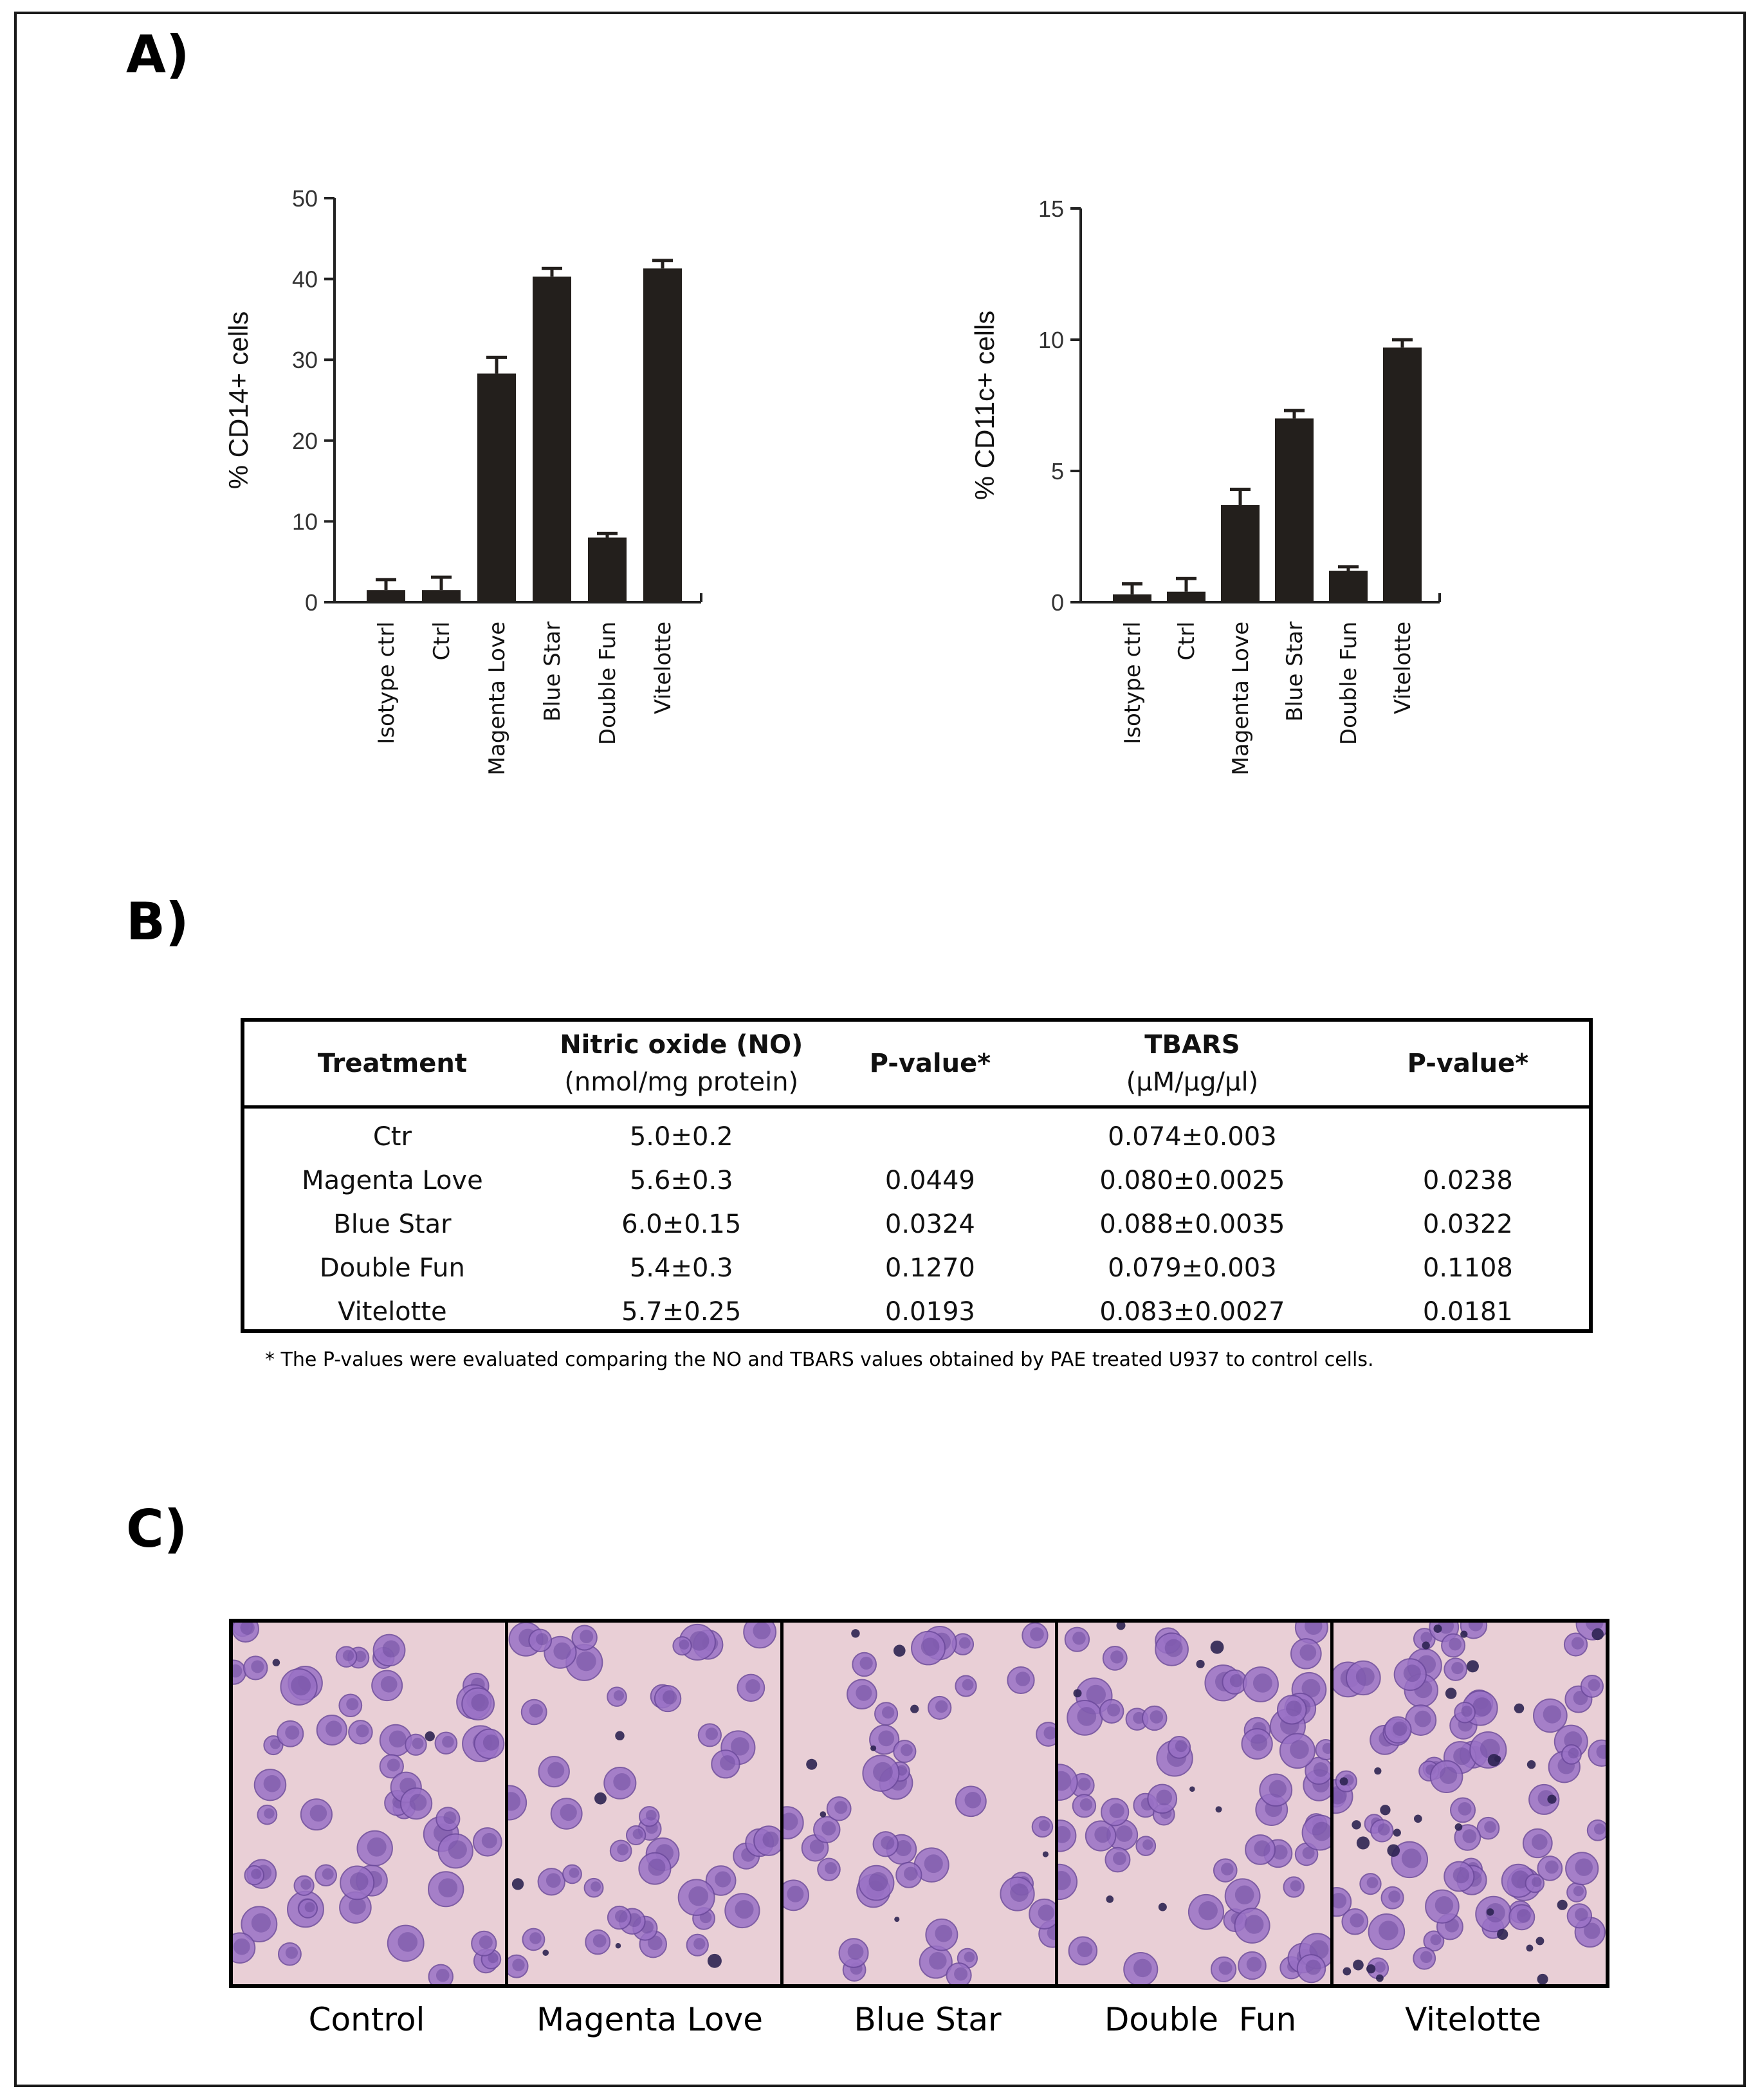  I want to click on micrograph-double-fun, so click(1196, 1804).